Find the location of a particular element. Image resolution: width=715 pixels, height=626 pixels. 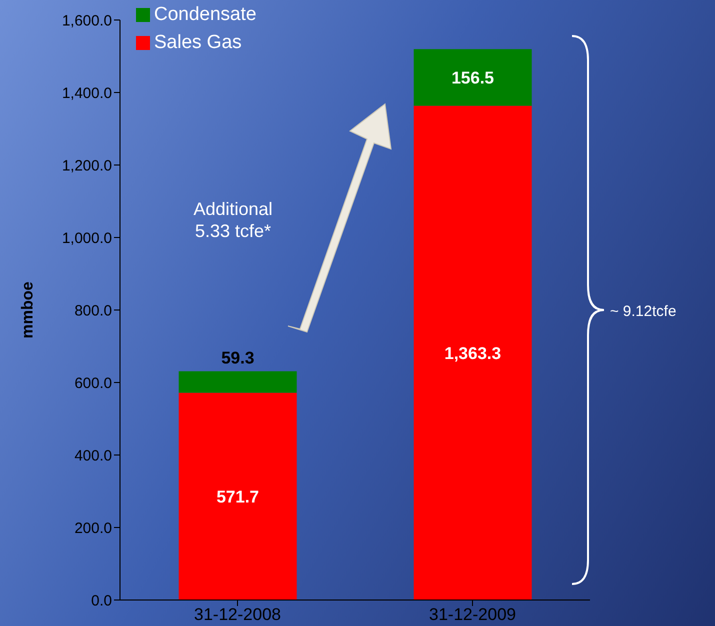

y-tick-label: 800.0 is located at coordinates (93, 311).